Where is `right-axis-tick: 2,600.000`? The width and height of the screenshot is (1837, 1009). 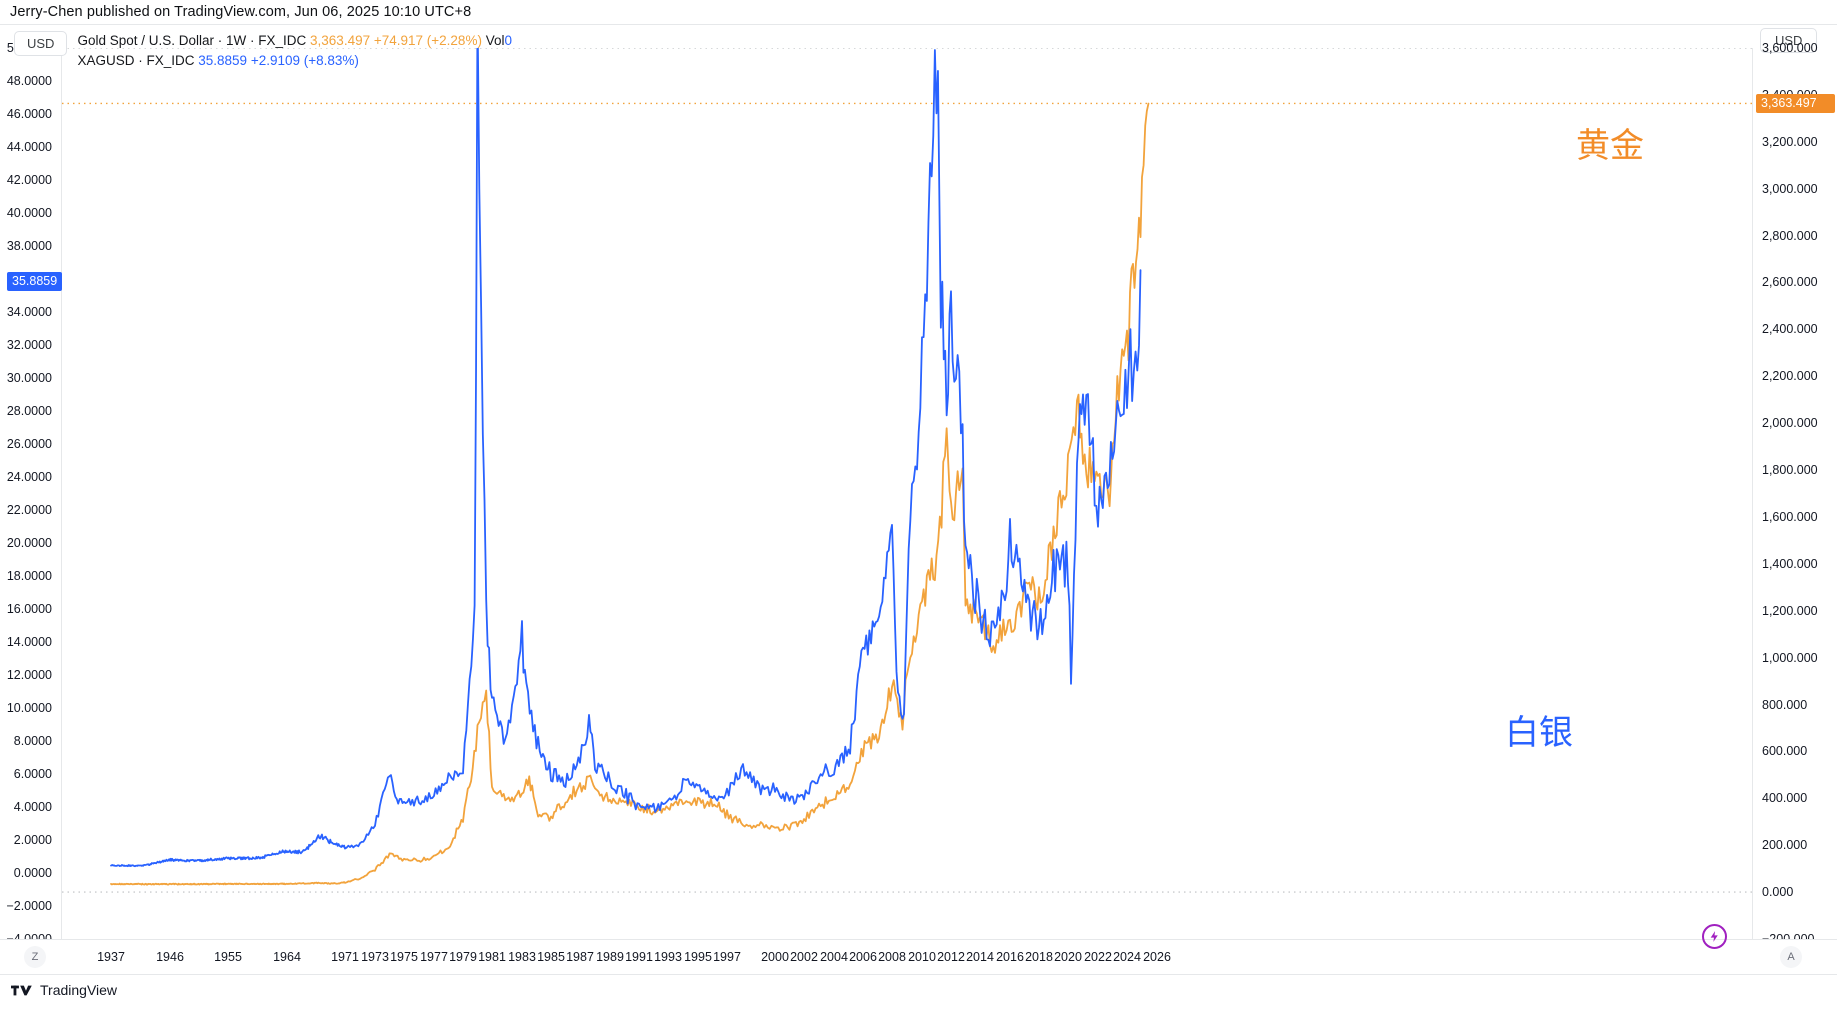
right-axis-tick: 2,600.000 is located at coordinates (1790, 282).